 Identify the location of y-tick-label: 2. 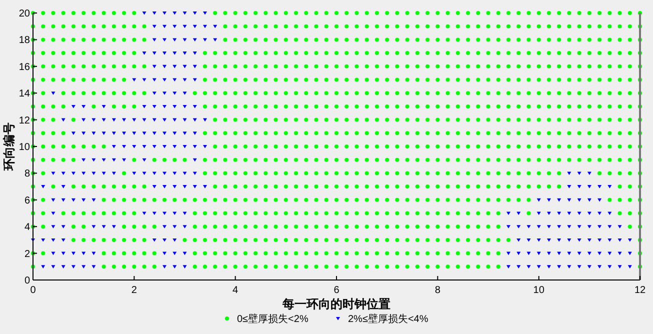
(27, 254).